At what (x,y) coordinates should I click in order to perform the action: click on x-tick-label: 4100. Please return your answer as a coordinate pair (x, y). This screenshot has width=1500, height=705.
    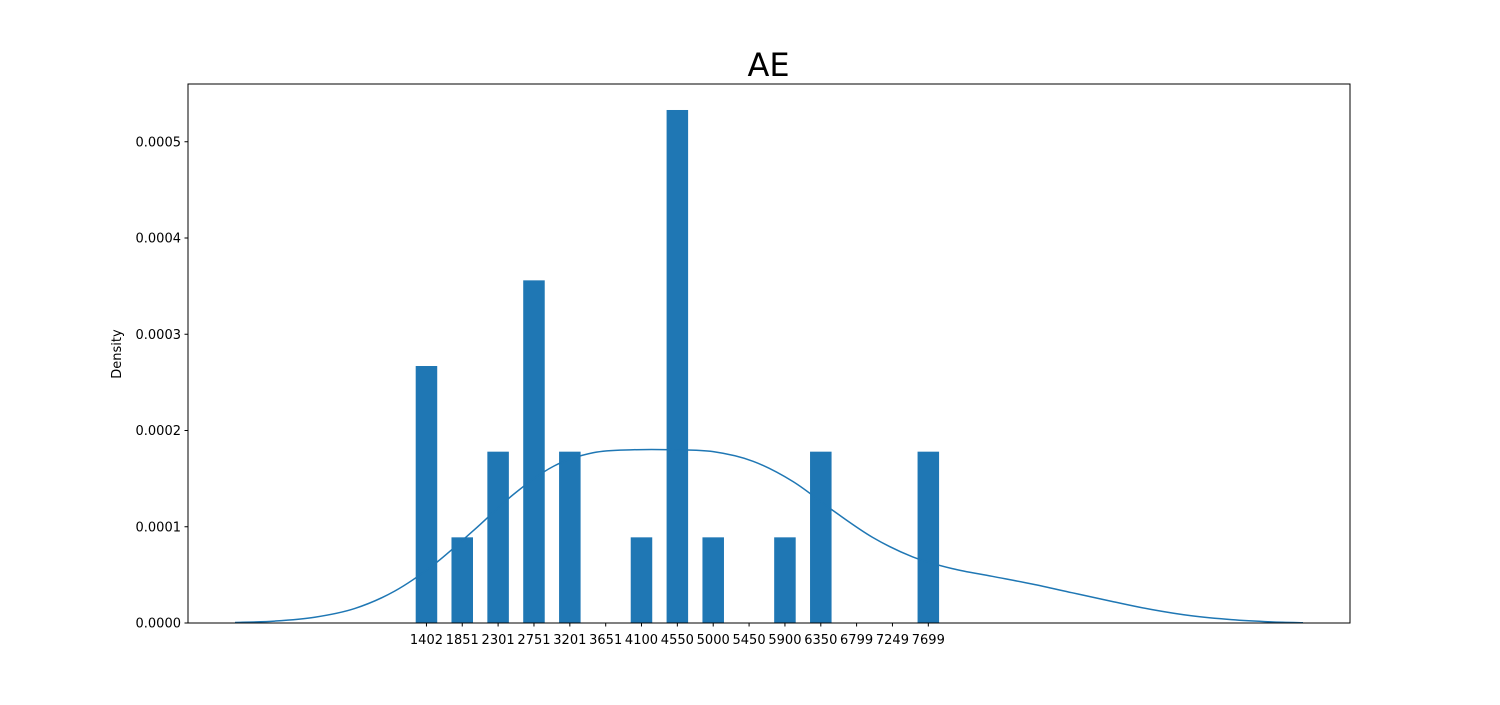
    Looking at the image, I should click on (641, 640).